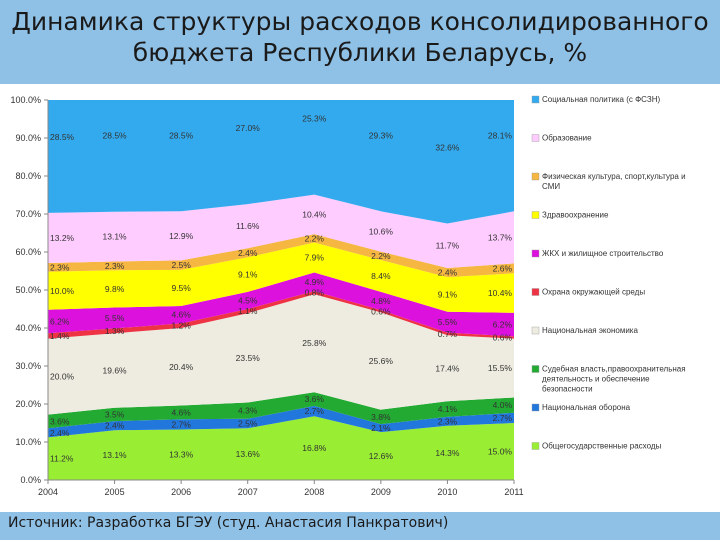  Describe the element at coordinates (447, 453) in the screenshot. I see `data-label: 14.3%` at that location.